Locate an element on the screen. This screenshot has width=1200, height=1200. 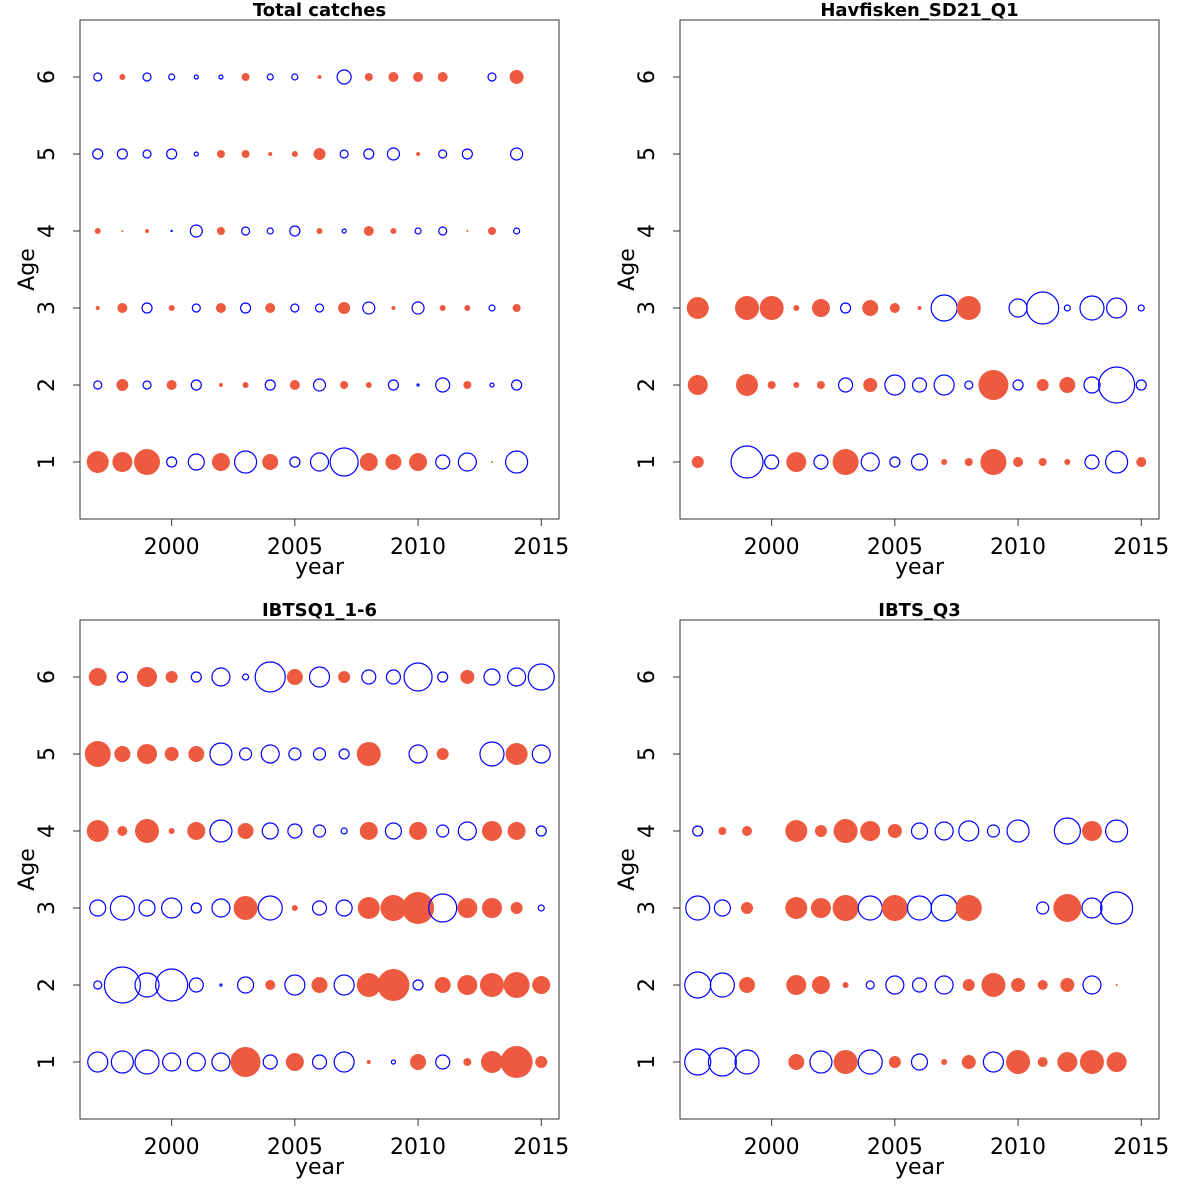
y-tick-label: 2 is located at coordinates (47, 985).